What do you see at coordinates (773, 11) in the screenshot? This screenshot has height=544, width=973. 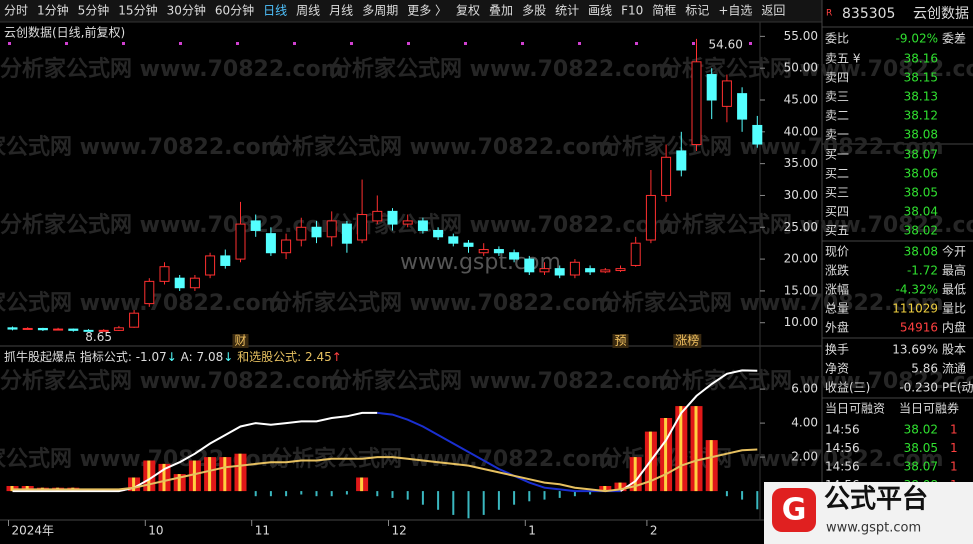 I see `toolbar-button: 返回` at bounding box center [773, 11].